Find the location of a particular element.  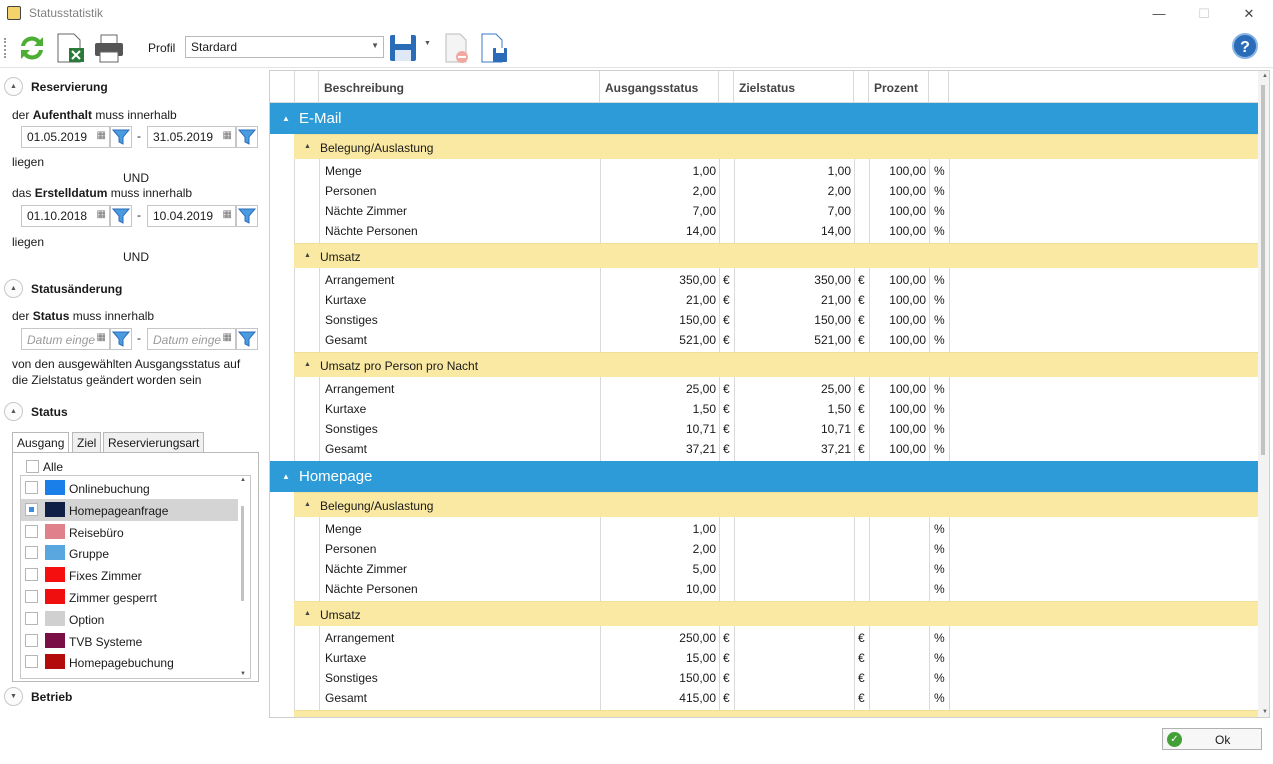

toolbar-grip is located at coordinates (5, 48).